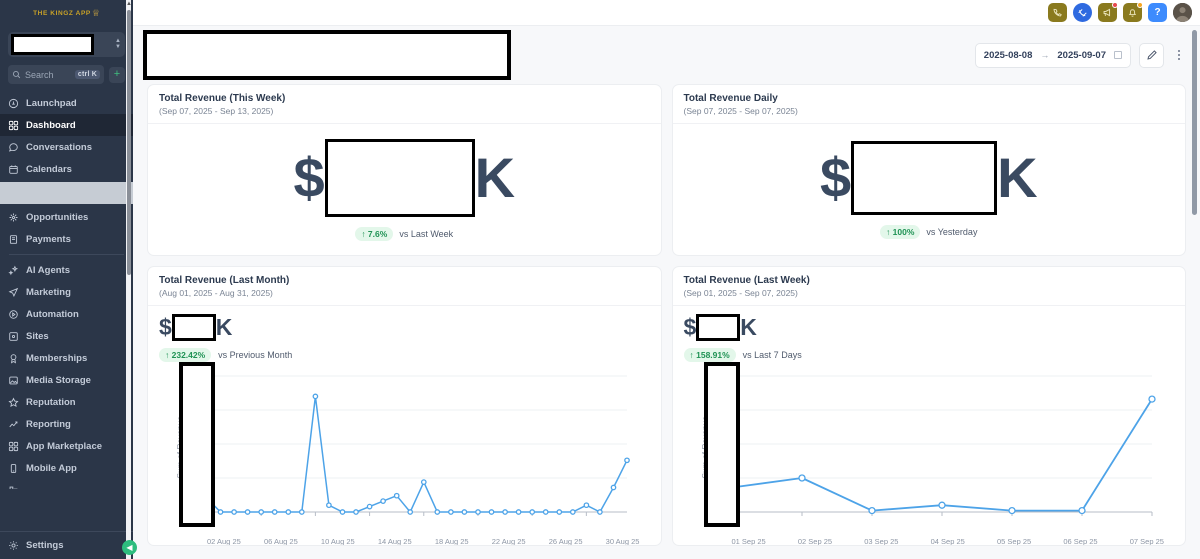  What do you see at coordinates (815, 541) in the screenshot?
I see `x-tick: 02 Sep 25` at bounding box center [815, 541].